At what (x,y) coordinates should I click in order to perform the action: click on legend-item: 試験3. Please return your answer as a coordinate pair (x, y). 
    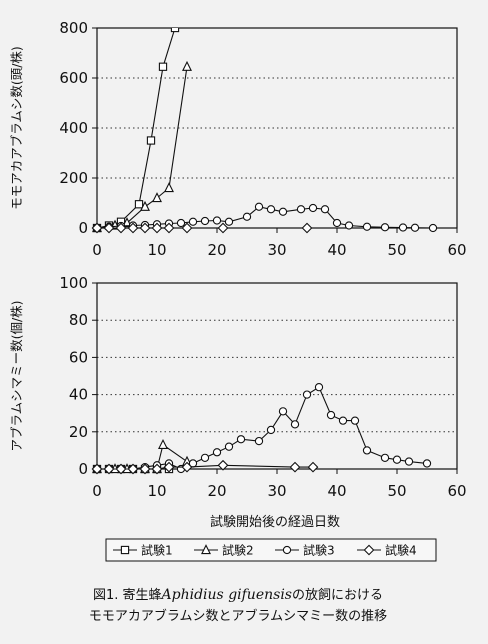
    Looking at the image, I should click on (305, 550).